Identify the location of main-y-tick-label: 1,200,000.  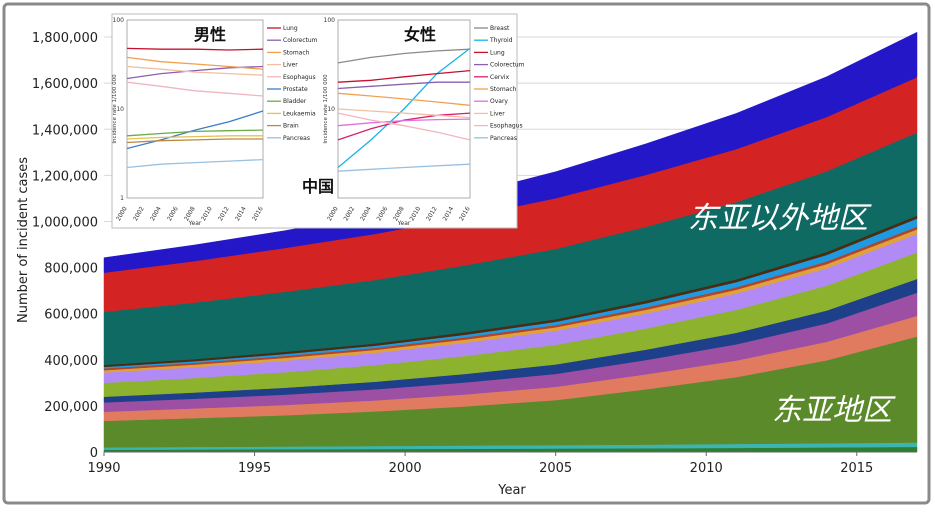
(65, 176).